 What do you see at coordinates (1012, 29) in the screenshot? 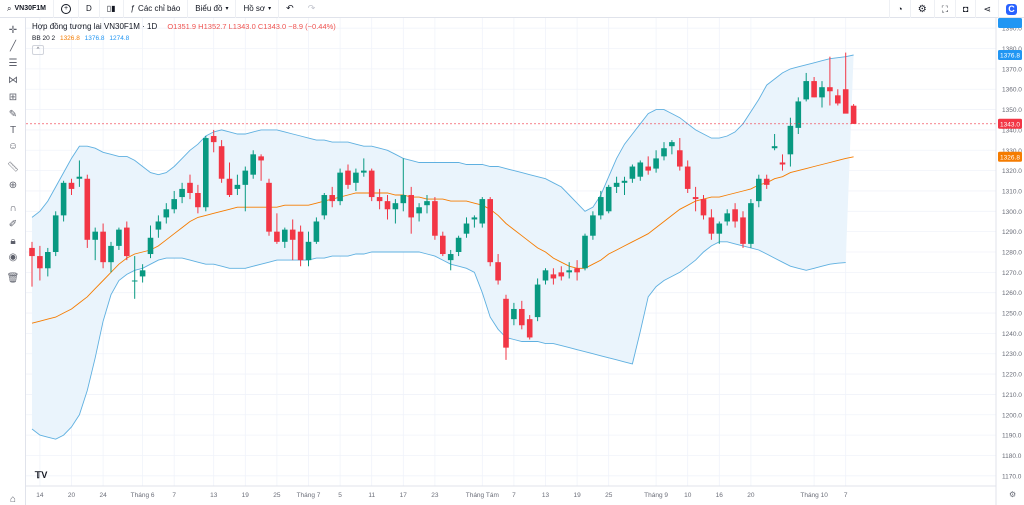
I see `price-tick-label: 1390.0` at bounding box center [1012, 29].